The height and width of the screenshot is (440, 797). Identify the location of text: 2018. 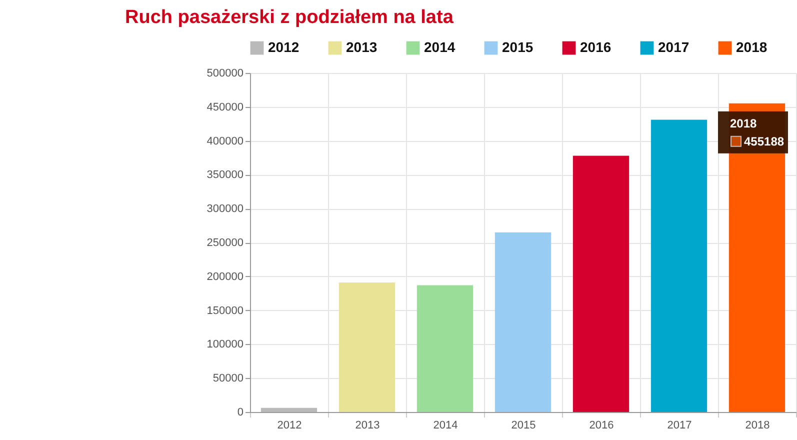
(743, 123).